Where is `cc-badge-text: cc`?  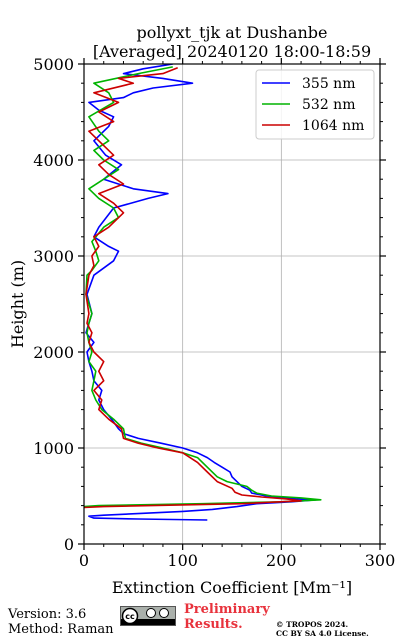 cc-badge-text: cc is located at coordinates (130, 616).